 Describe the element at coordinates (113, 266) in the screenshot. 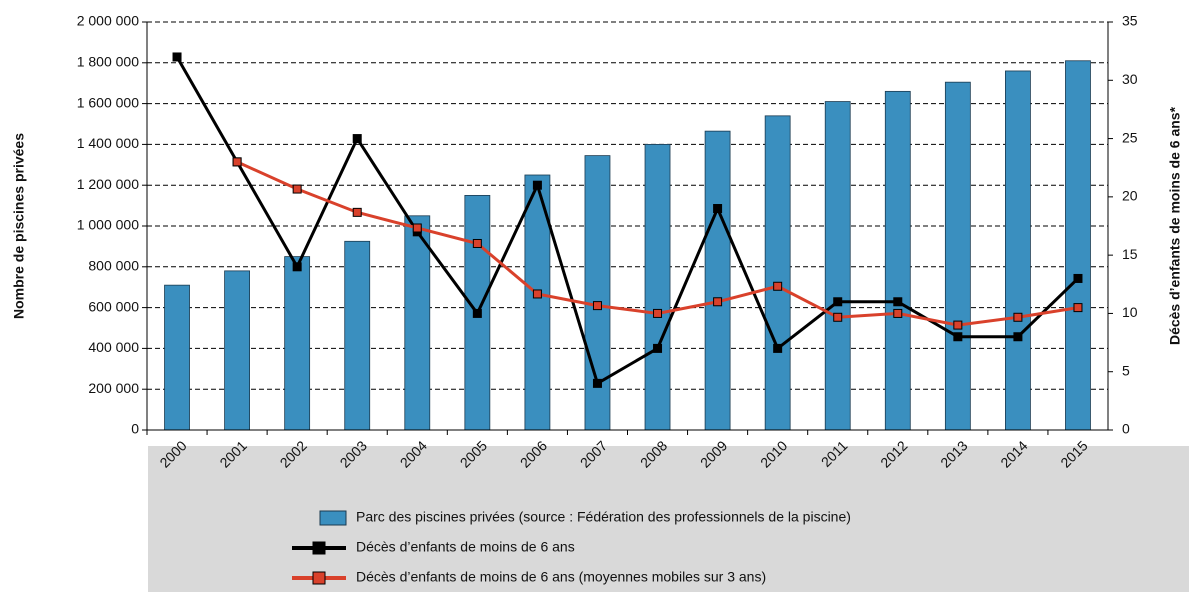

I see `y-tick-label: 800 000` at that location.